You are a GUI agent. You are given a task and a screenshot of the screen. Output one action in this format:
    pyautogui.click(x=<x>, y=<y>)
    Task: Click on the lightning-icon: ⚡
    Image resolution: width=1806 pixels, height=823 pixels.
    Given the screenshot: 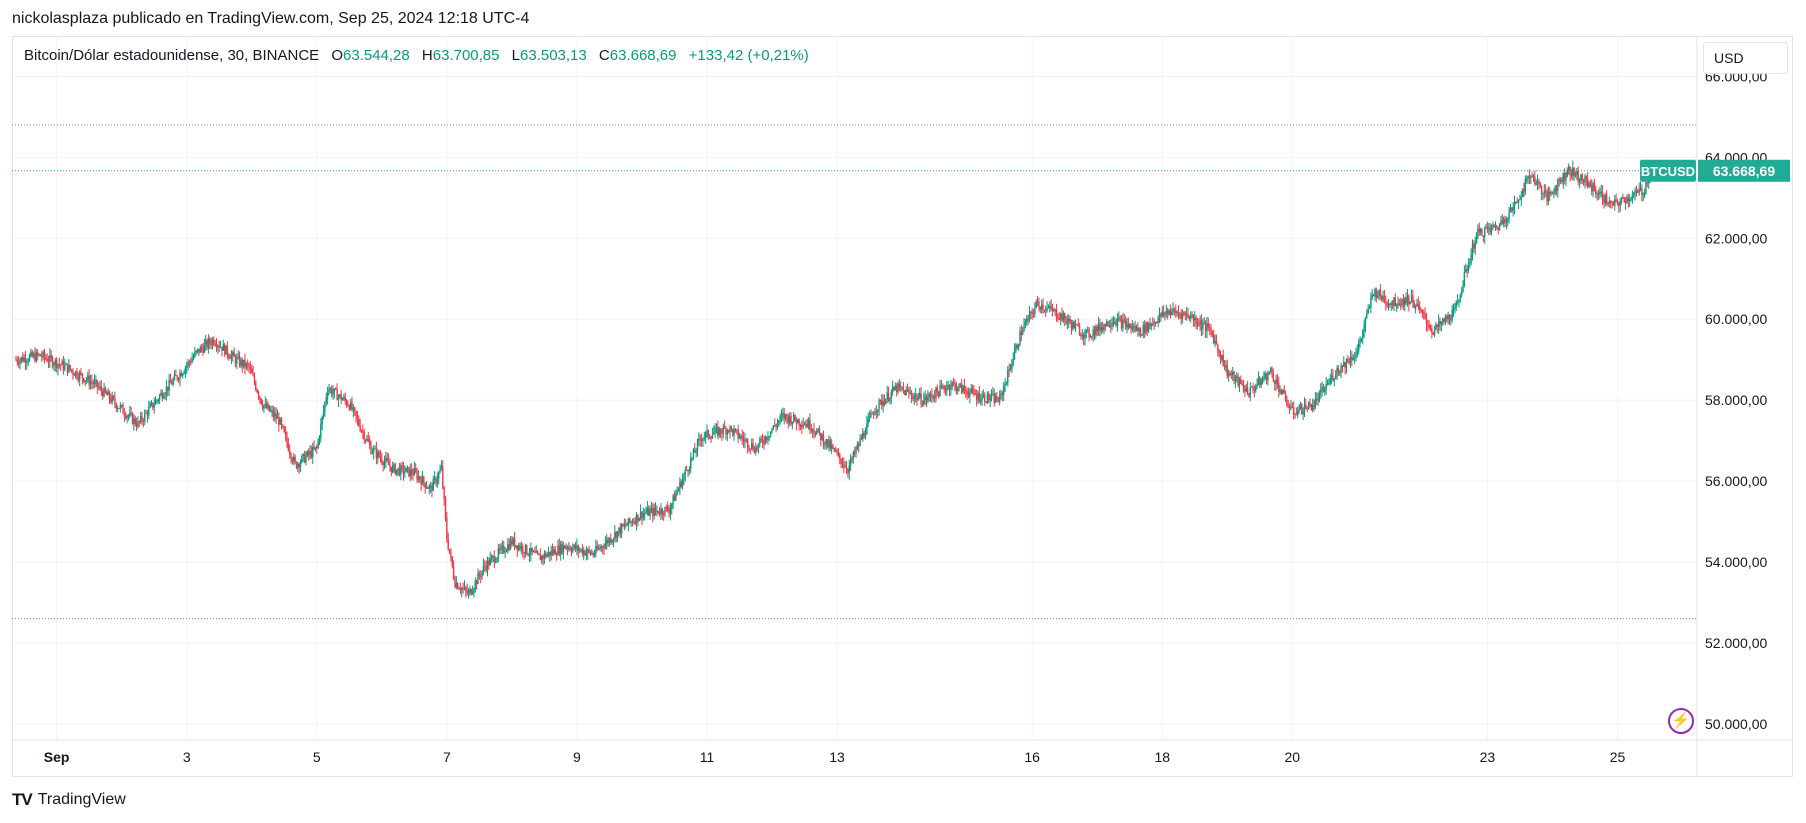 What is the action you would take?
    pyautogui.click(x=1681, y=721)
    